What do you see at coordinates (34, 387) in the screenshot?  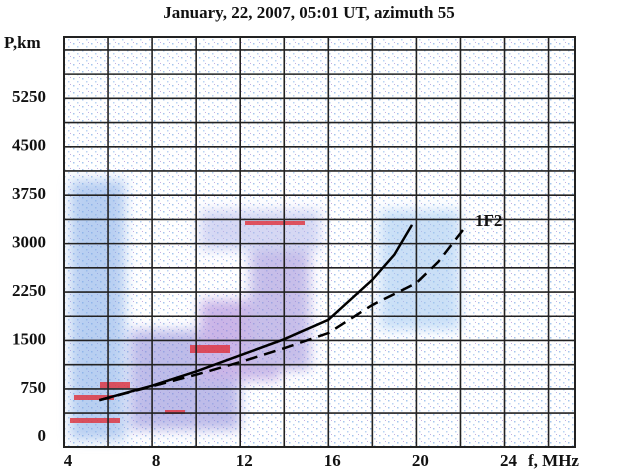 I see `y-tick-label: 750` at bounding box center [34, 387].